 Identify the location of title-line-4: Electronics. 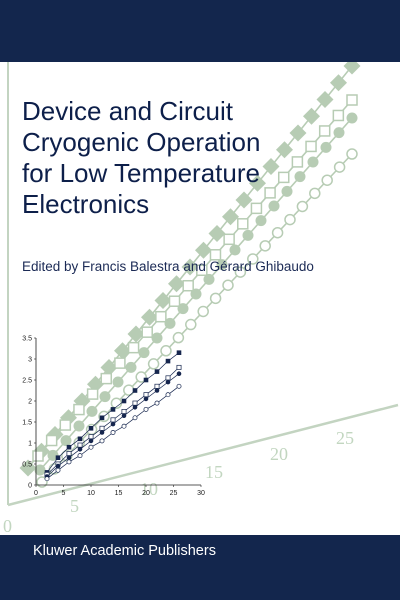
(86, 204).